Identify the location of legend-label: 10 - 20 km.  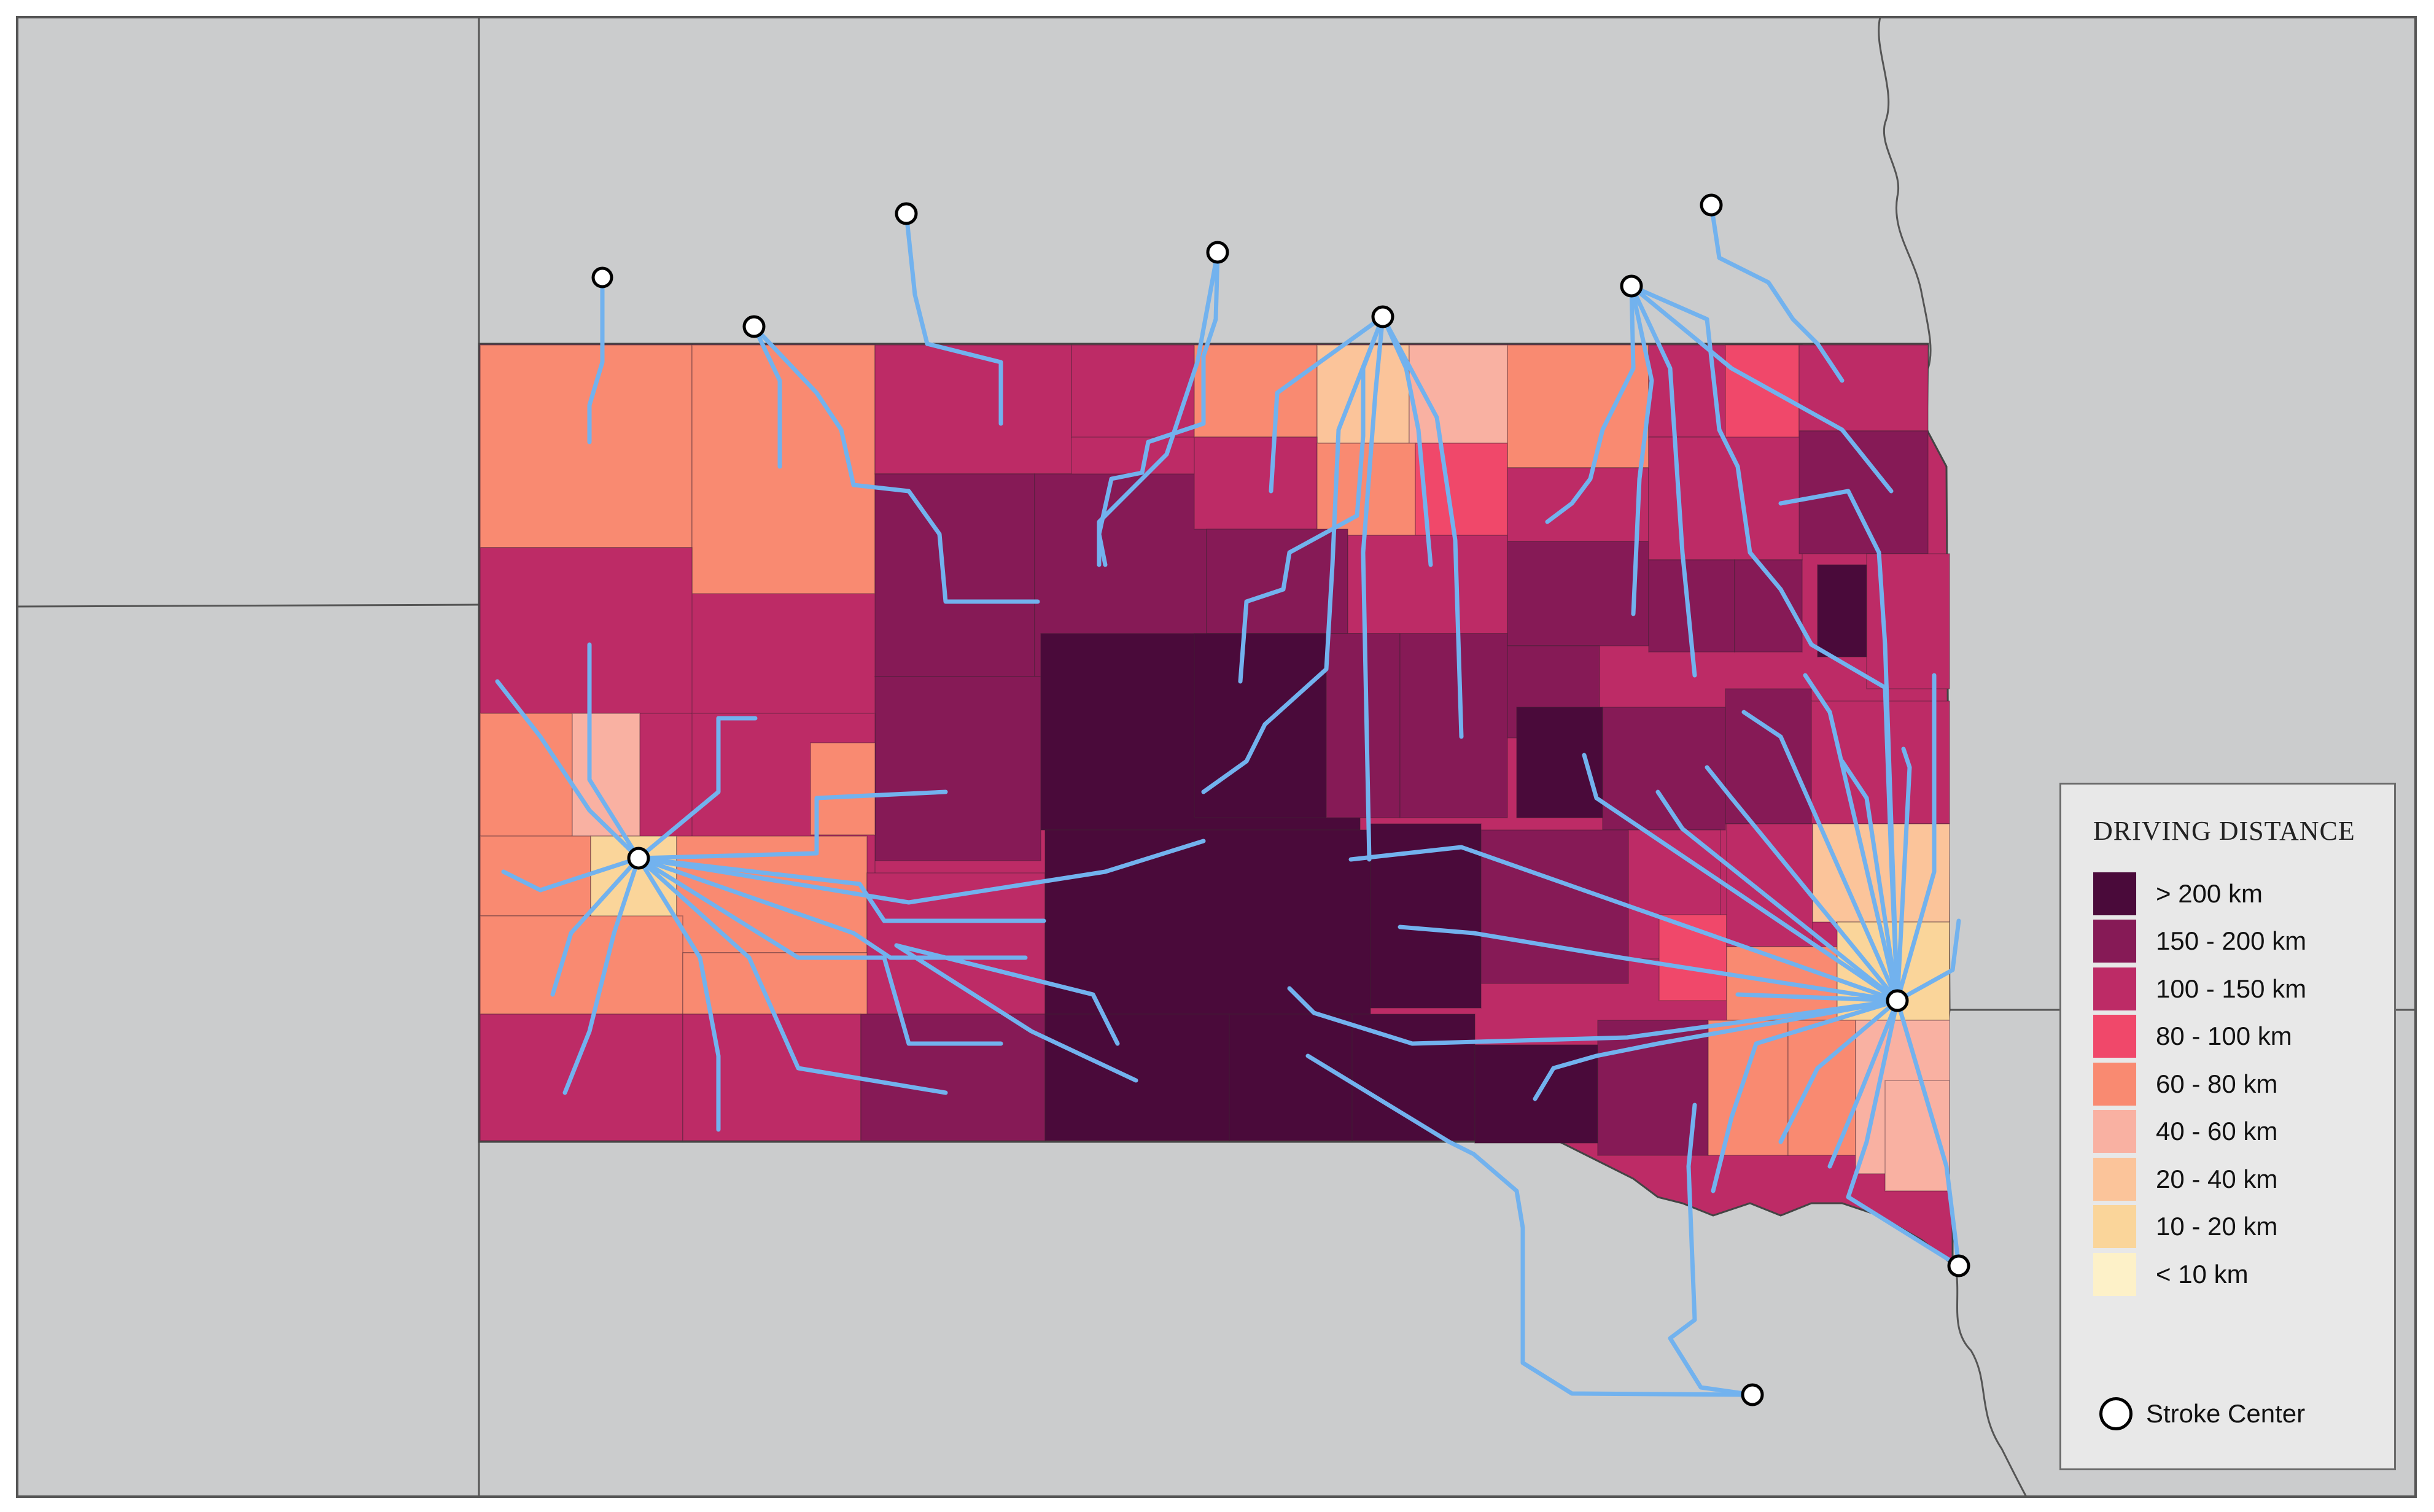
(2217, 1226).